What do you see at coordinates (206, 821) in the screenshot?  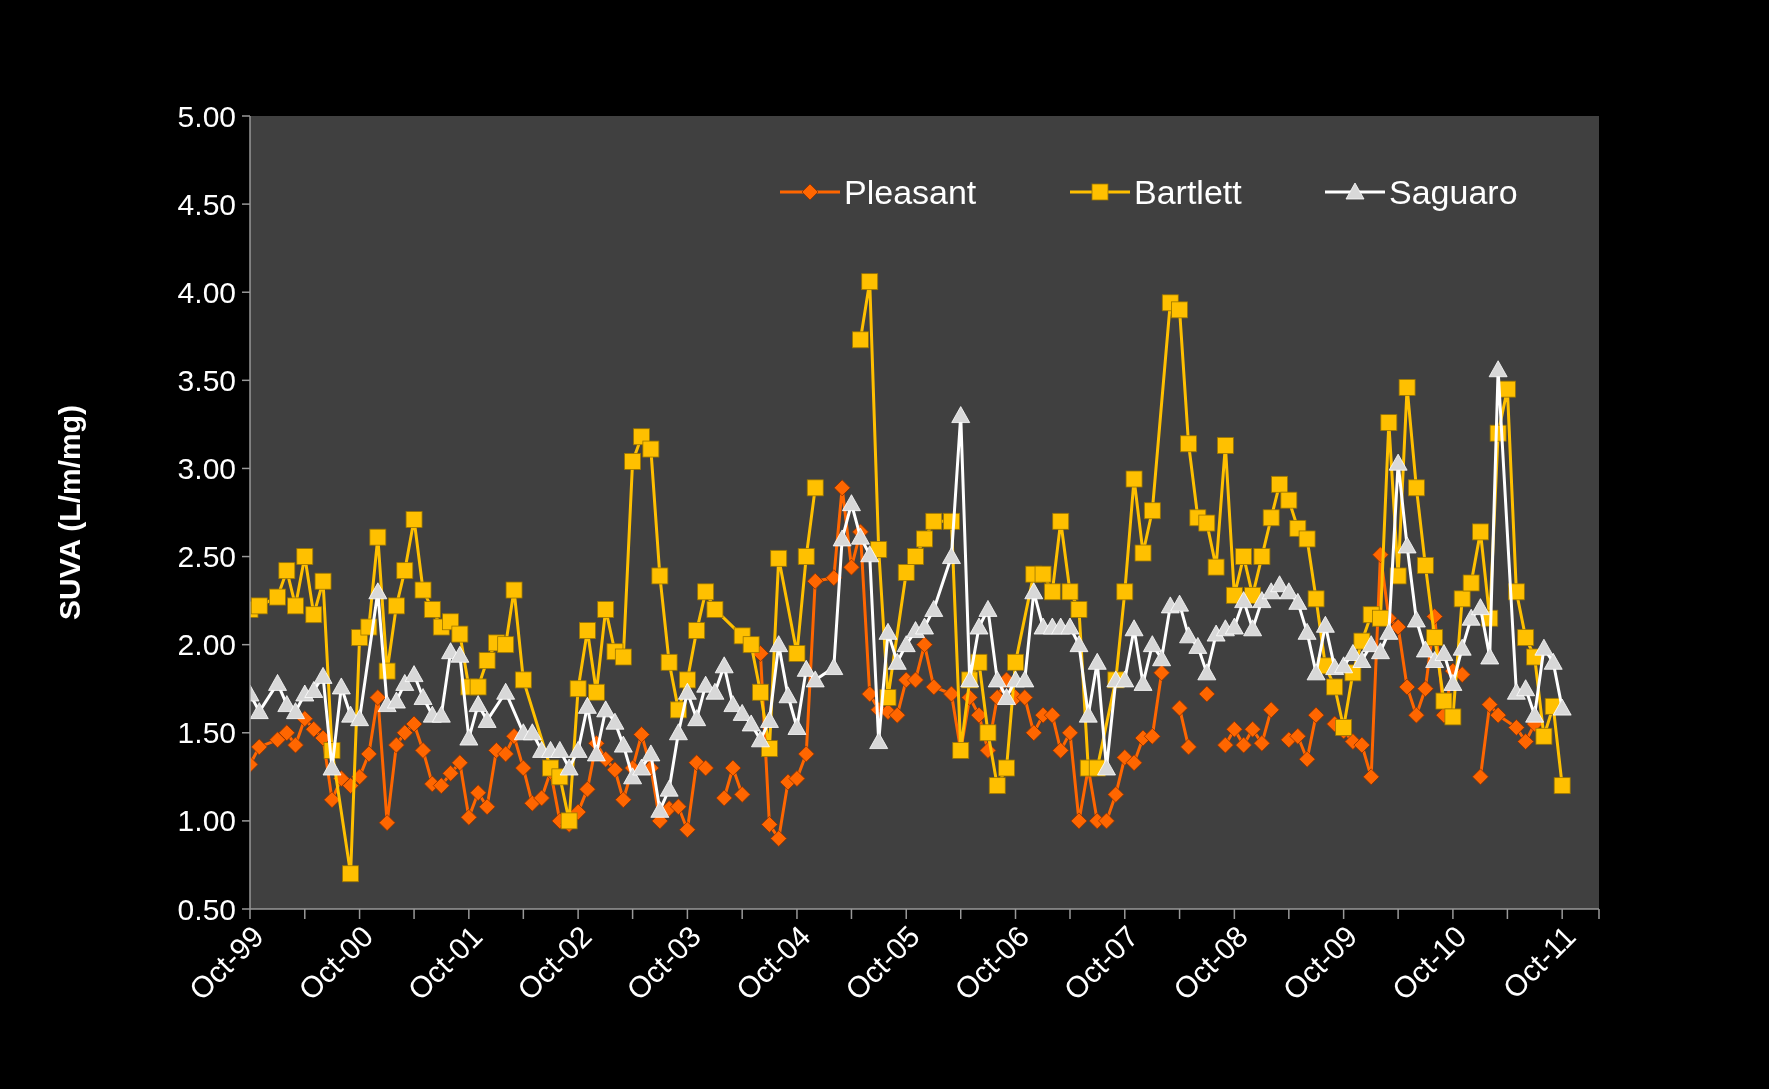 I see `y-tick-label: 1.00` at bounding box center [206, 821].